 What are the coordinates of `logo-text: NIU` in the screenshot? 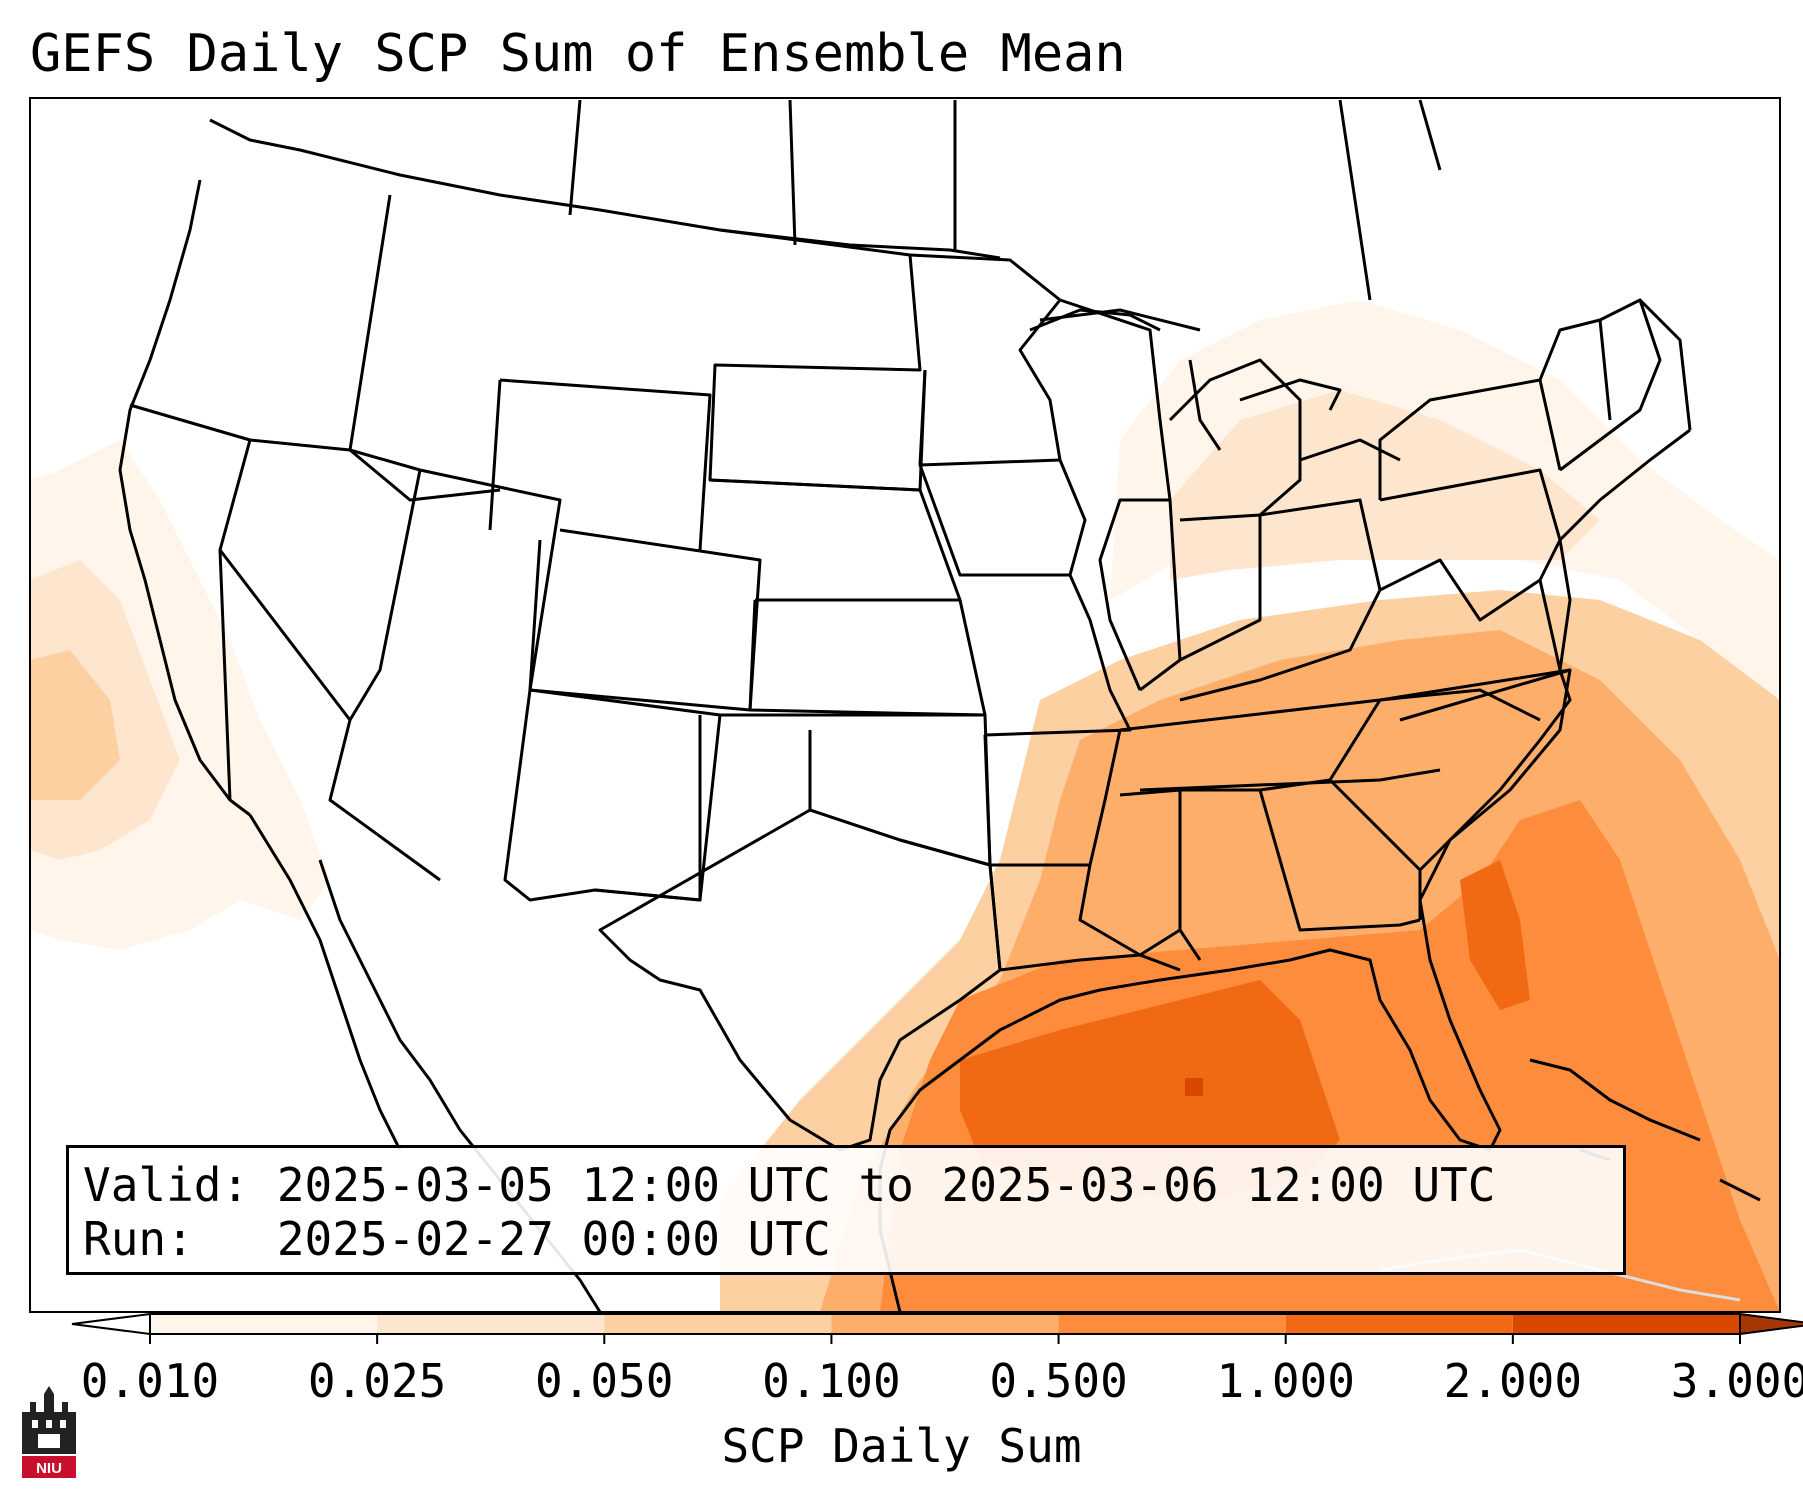 It's located at (49, 1468).